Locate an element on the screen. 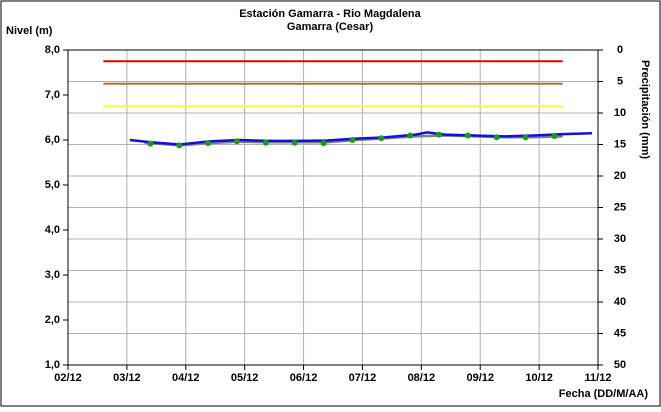 Image resolution: width=661 pixels, height=412 pixels. y2-tick-label: 0 is located at coordinates (620, 50).